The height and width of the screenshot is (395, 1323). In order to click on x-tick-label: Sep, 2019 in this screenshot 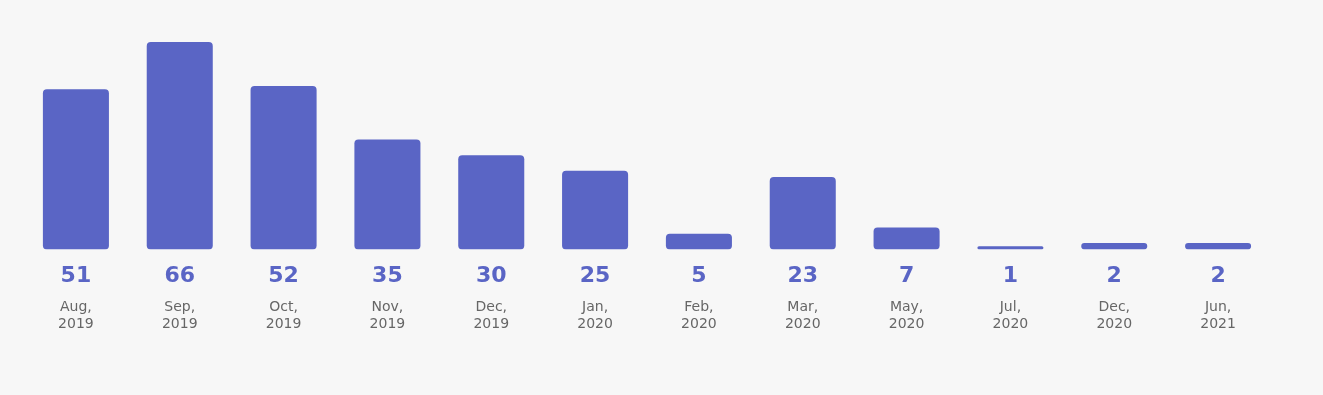, I will do `click(179, 315)`.